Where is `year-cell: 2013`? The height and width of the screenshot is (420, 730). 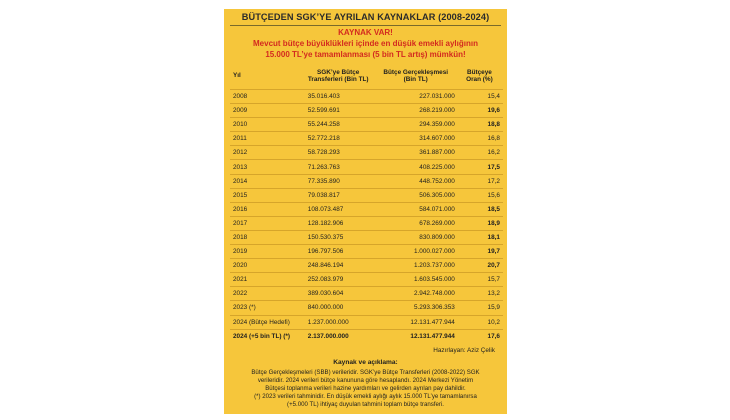
year-cell: 2013 is located at coordinates (240, 167).